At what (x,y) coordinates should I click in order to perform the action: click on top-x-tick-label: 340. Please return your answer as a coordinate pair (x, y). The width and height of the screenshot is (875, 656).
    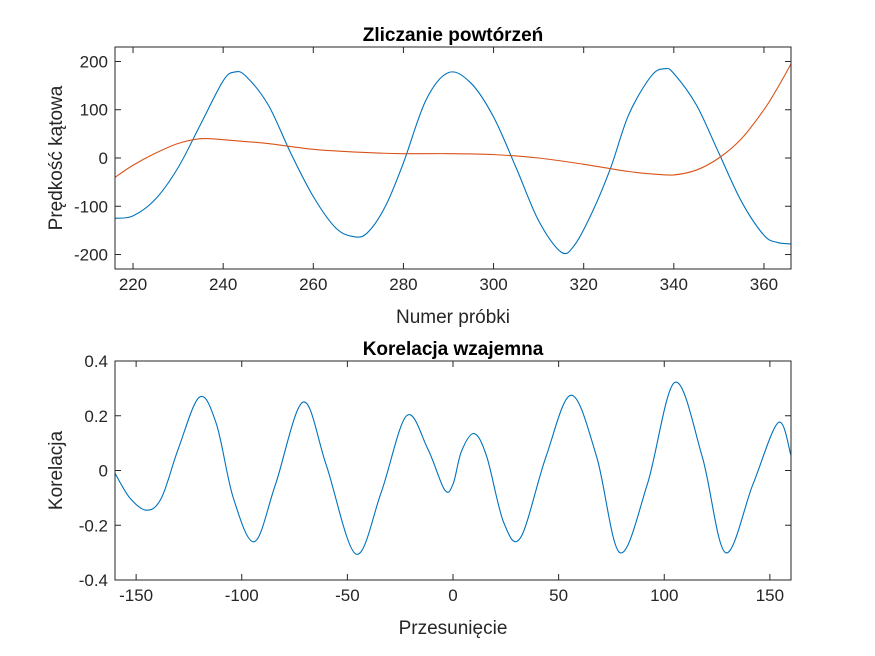
    Looking at the image, I should click on (674, 284).